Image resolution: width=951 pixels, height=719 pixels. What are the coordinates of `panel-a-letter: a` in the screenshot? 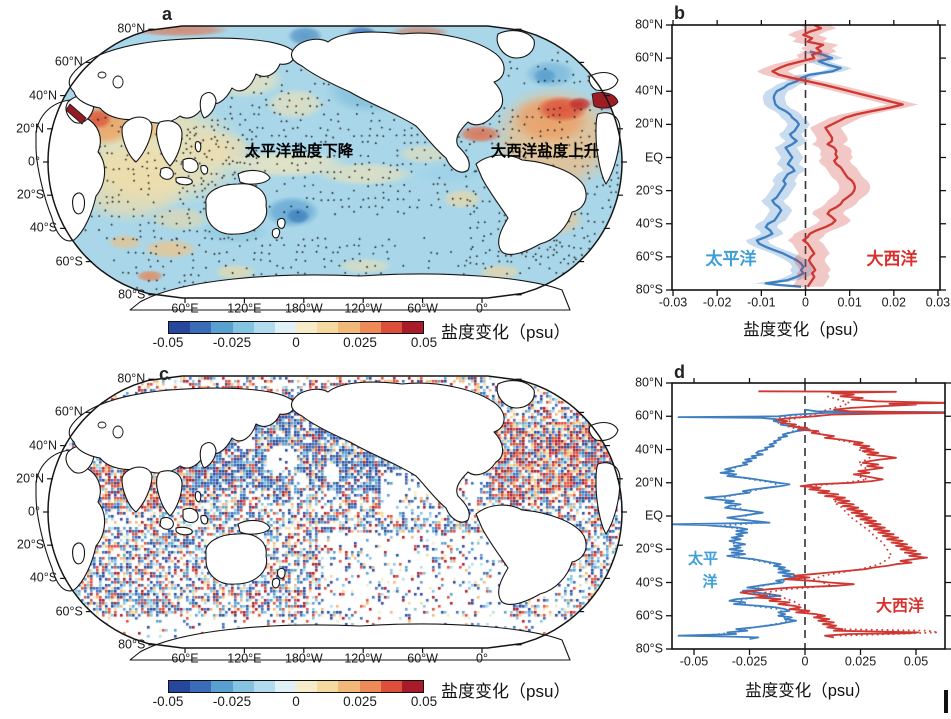 It's located at (167, 14).